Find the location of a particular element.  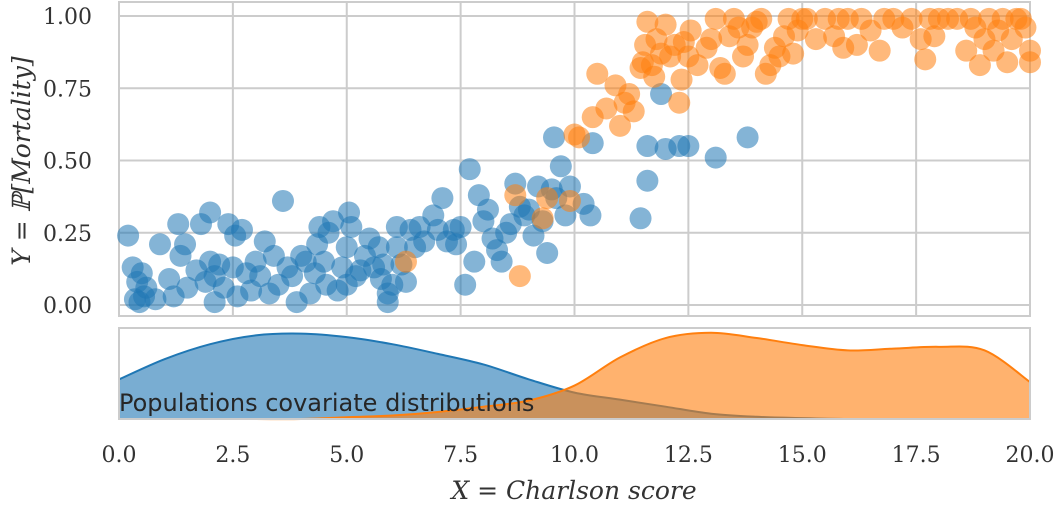

x-tick-label: 7.5 is located at coordinates (460, 455).